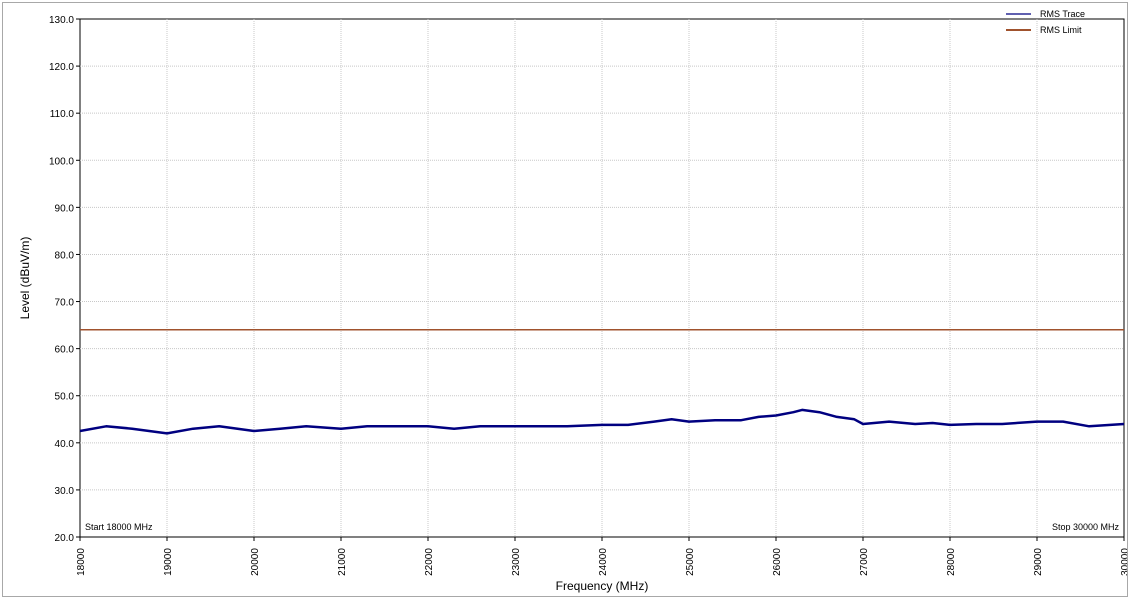  Describe the element at coordinates (65, 350) in the screenshot. I see `y-tick-label: 60.0` at that location.